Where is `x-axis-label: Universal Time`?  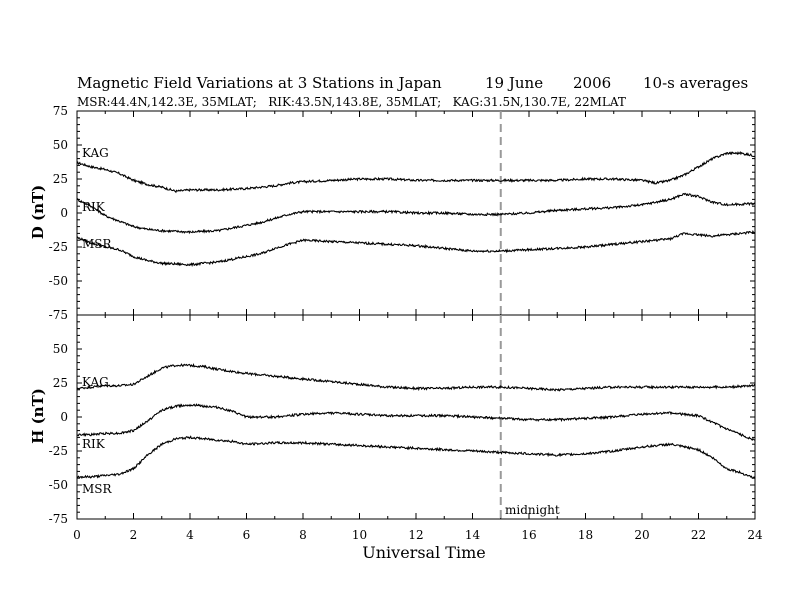
x-axis-label: Universal Time is located at coordinates (423, 552).